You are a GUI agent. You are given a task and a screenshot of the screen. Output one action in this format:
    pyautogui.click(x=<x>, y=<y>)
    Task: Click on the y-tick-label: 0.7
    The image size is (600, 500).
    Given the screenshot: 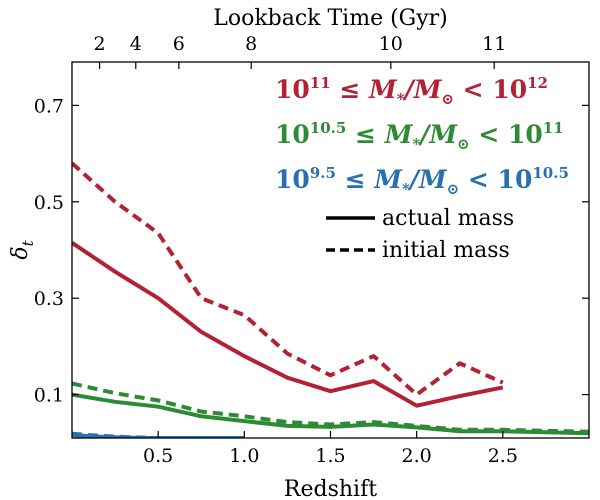 What is the action you would take?
    pyautogui.click(x=49, y=106)
    